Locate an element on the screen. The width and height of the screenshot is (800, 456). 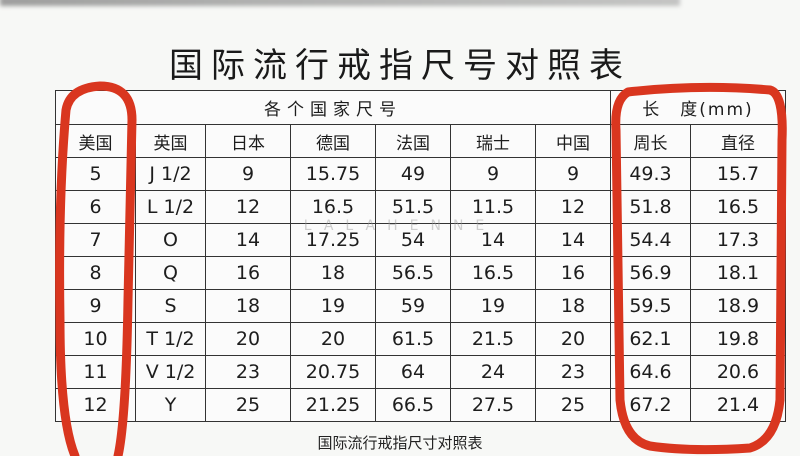
column-header: 直径 is located at coordinates (738, 141).